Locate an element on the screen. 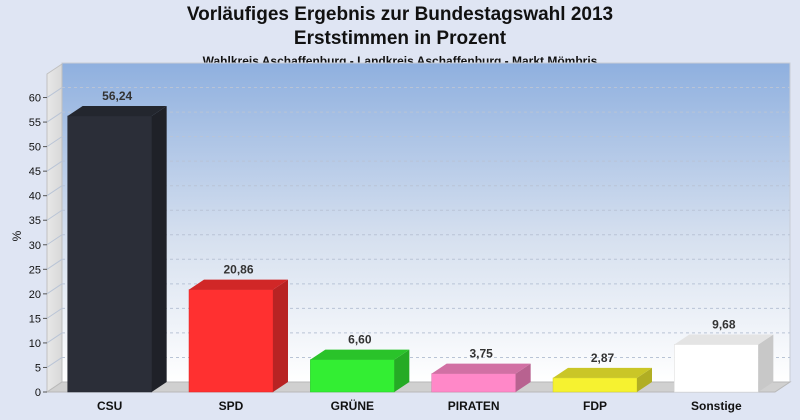 The image size is (800, 420). y-tick-label: 30 is located at coordinates (35, 246).